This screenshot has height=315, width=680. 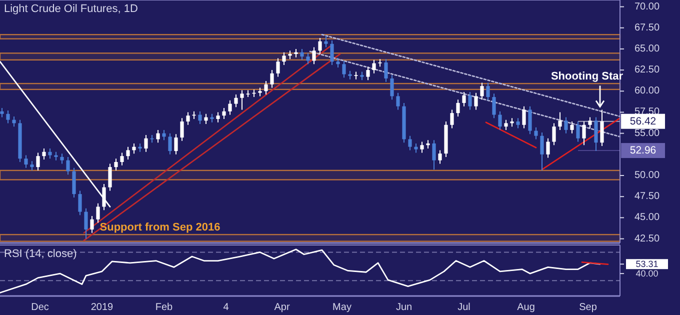 What do you see at coordinates (164, 307) in the screenshot?
I see `x-tick-label: Feb` at bounding box center [164, 307].